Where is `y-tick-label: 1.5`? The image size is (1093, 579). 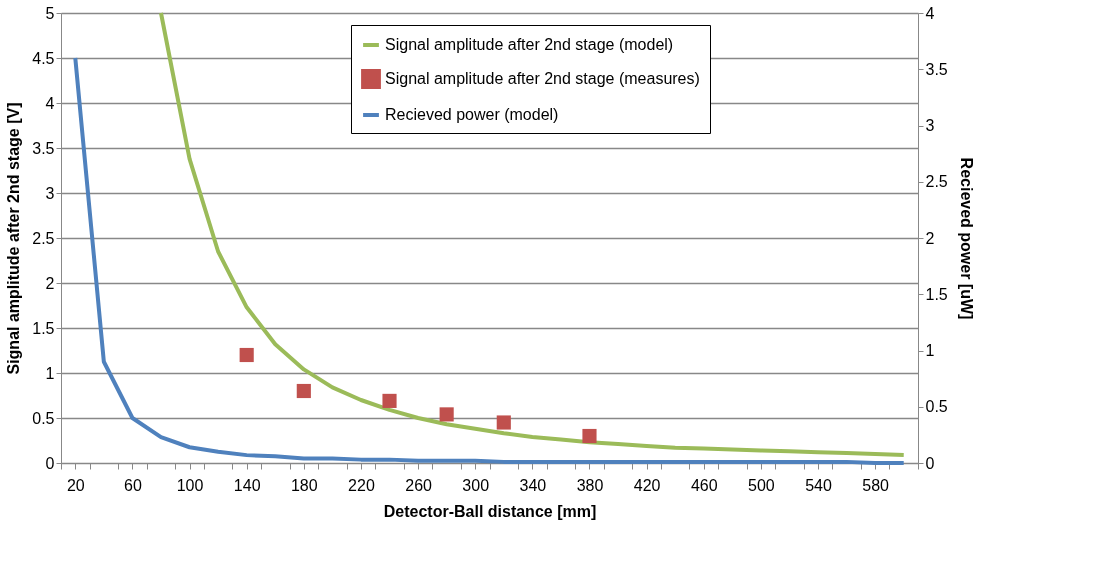 y-tick-label: 1.5 is located at coordinates (43, 328).